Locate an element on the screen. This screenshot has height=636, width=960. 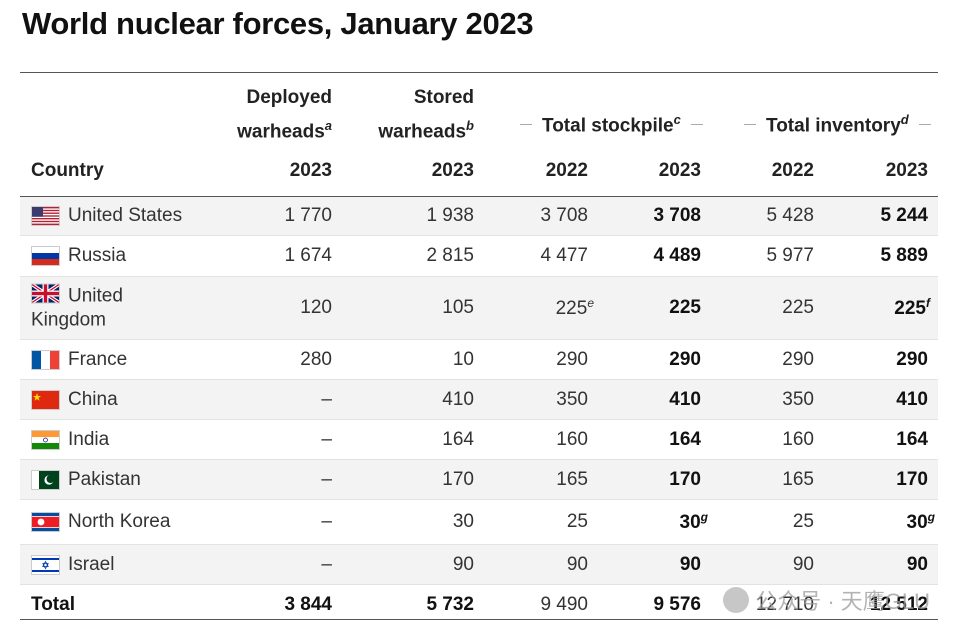
watermark-text: 公众号 · 天鹰GLU is located at coordinates (842, 601).